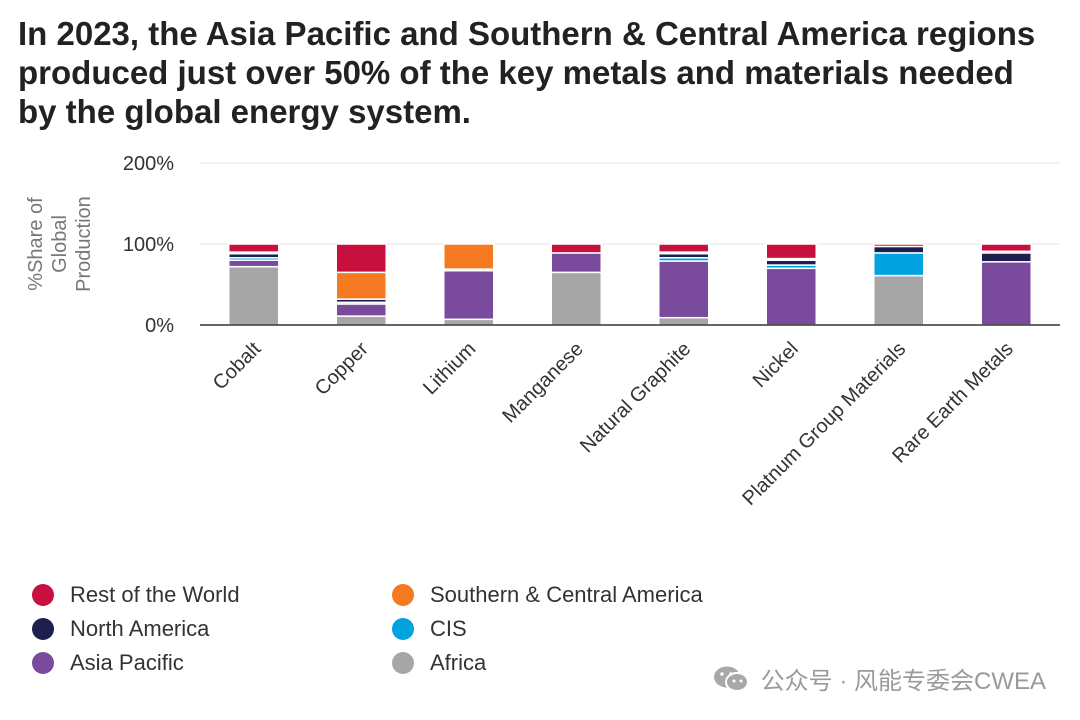 This screenshot has width=1080, height=720. I want to click on wechat-icon, so click(731, 679).